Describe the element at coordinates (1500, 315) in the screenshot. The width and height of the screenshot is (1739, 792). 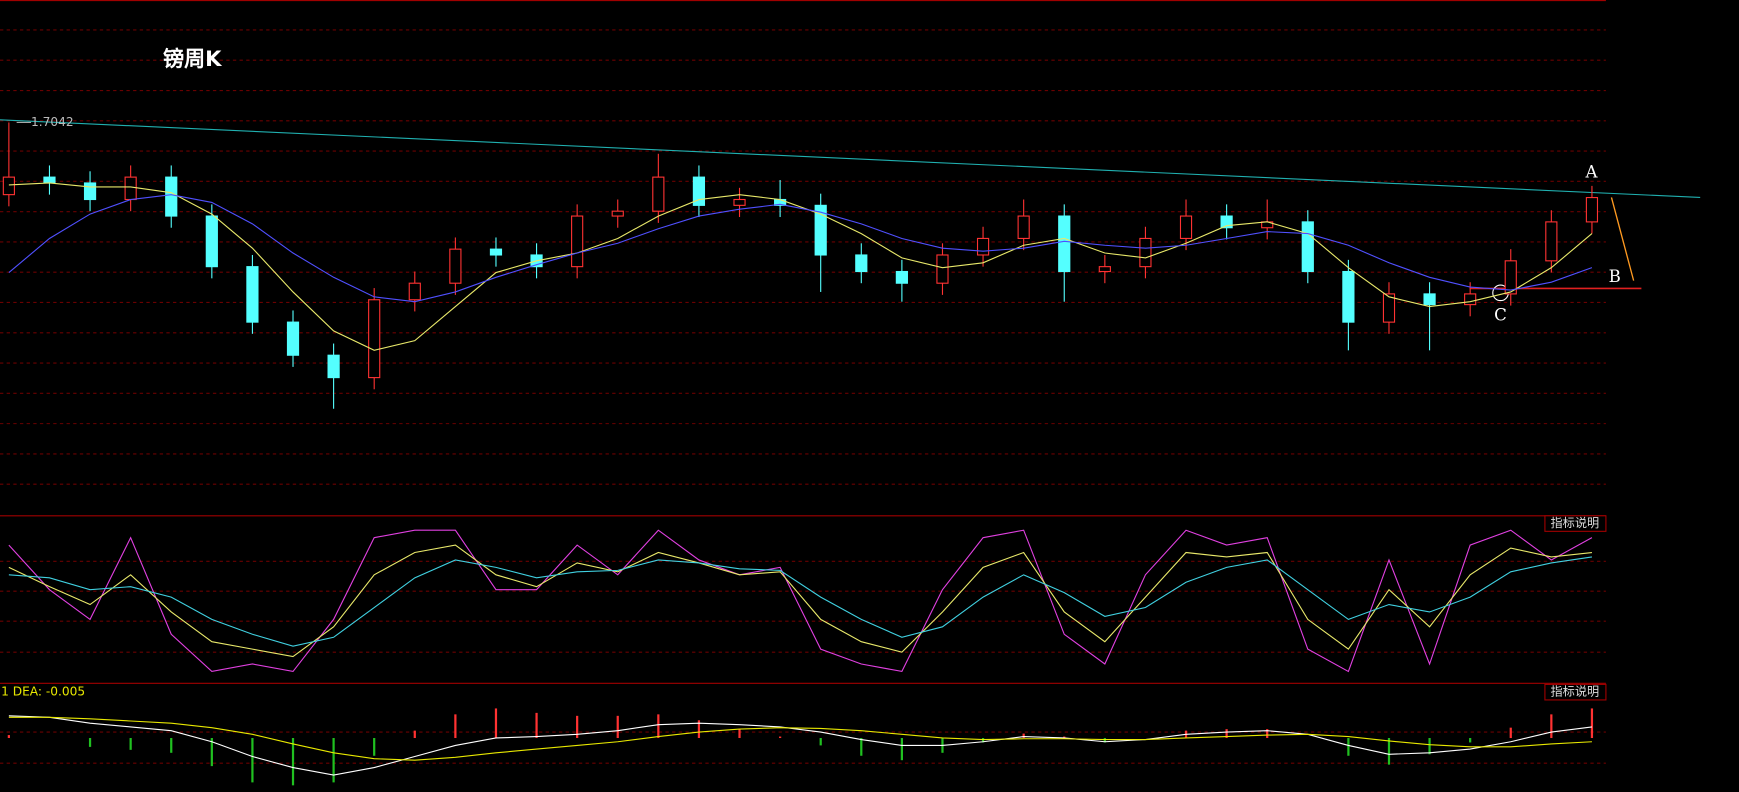
I see `annotation: C` at that location.